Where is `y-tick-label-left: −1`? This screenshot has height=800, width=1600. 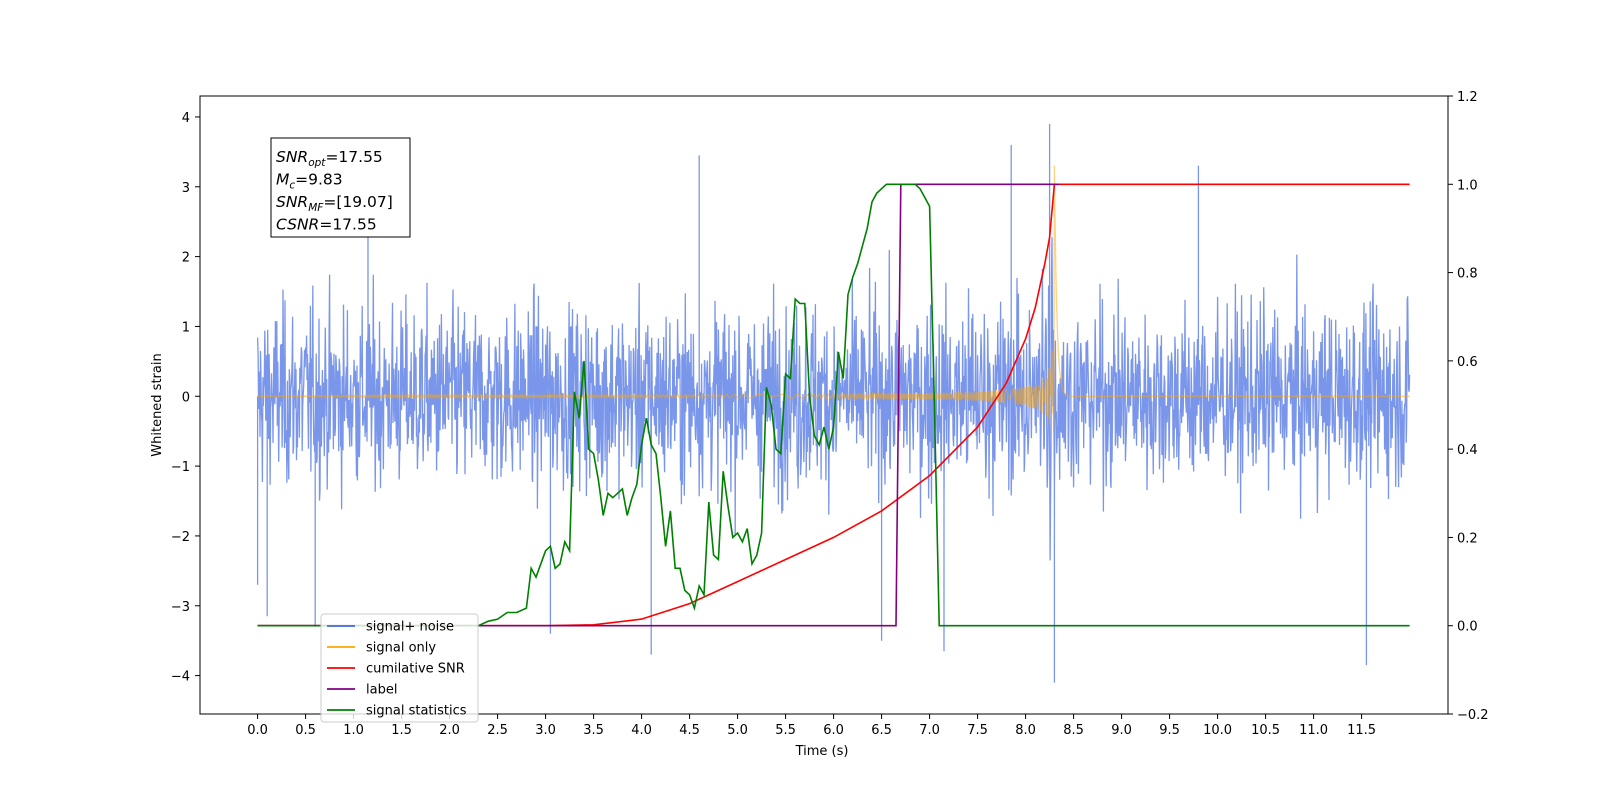
y-tick-label-left: −1 is located at coordinates (180, 467).